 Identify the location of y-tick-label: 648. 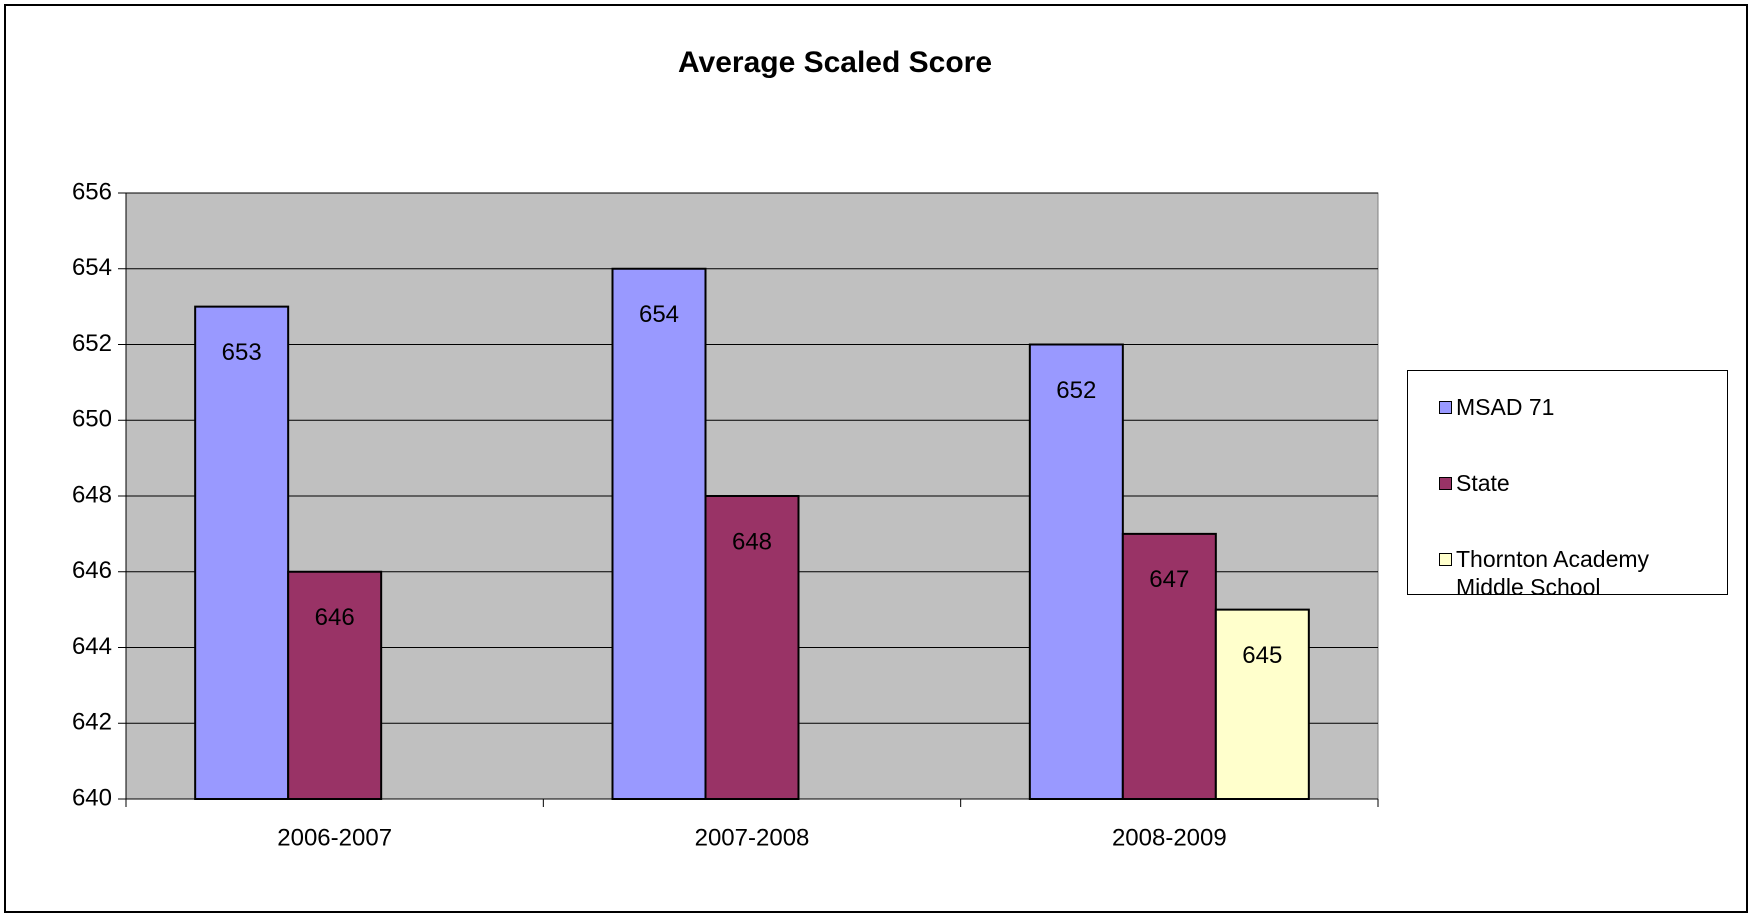
(92, 494).